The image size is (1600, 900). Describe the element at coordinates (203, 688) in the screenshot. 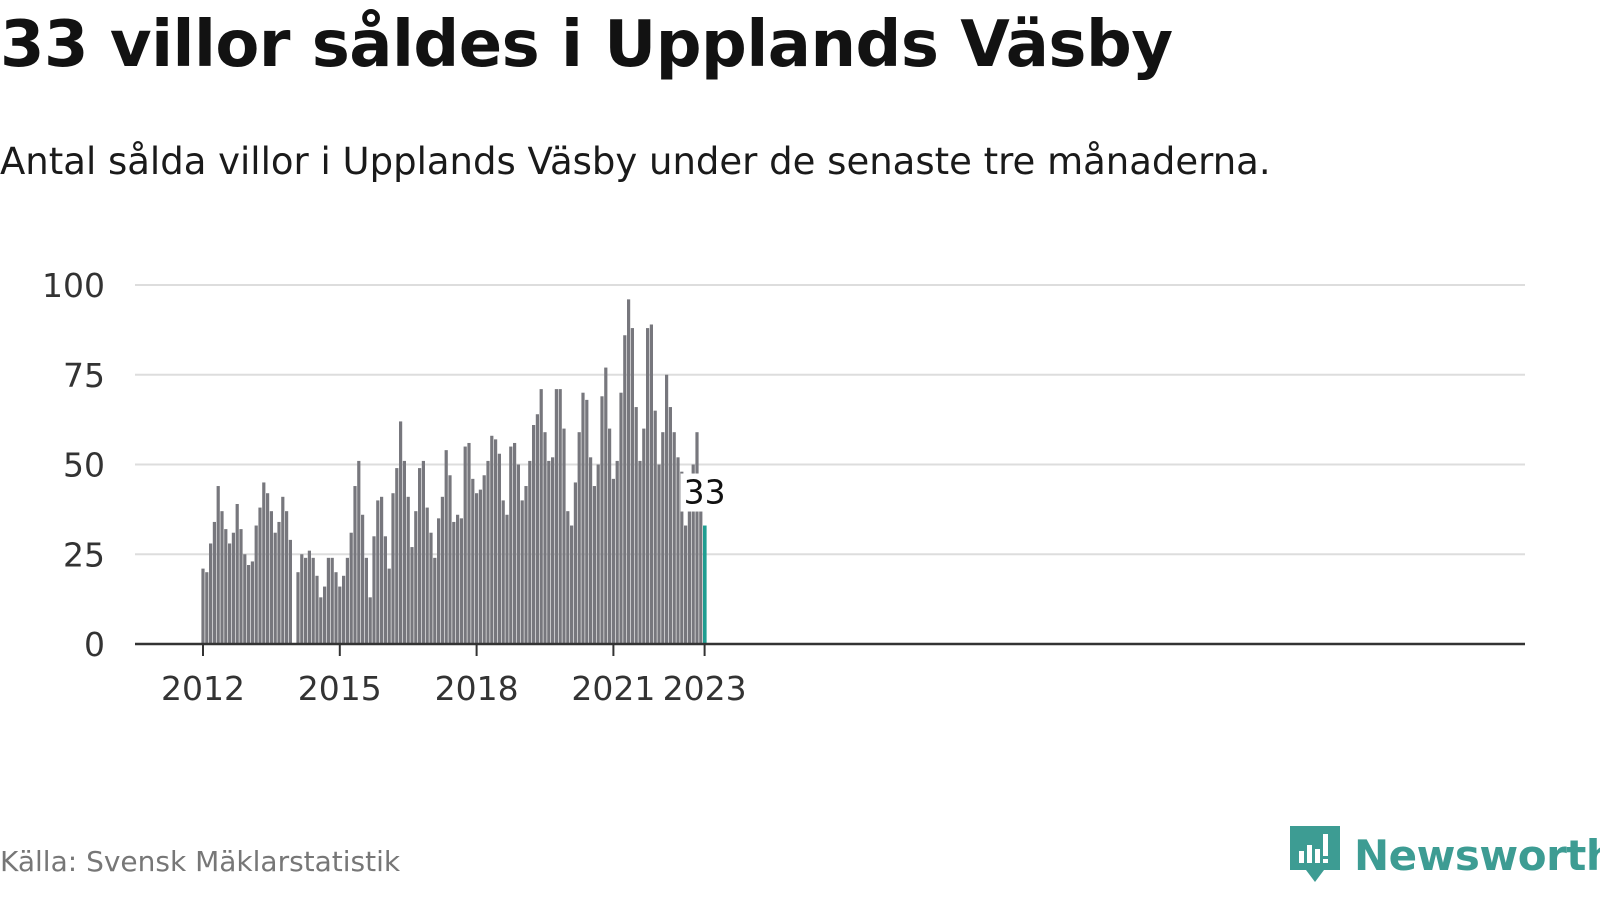

I see `x-tick-label: 2012` at that location.